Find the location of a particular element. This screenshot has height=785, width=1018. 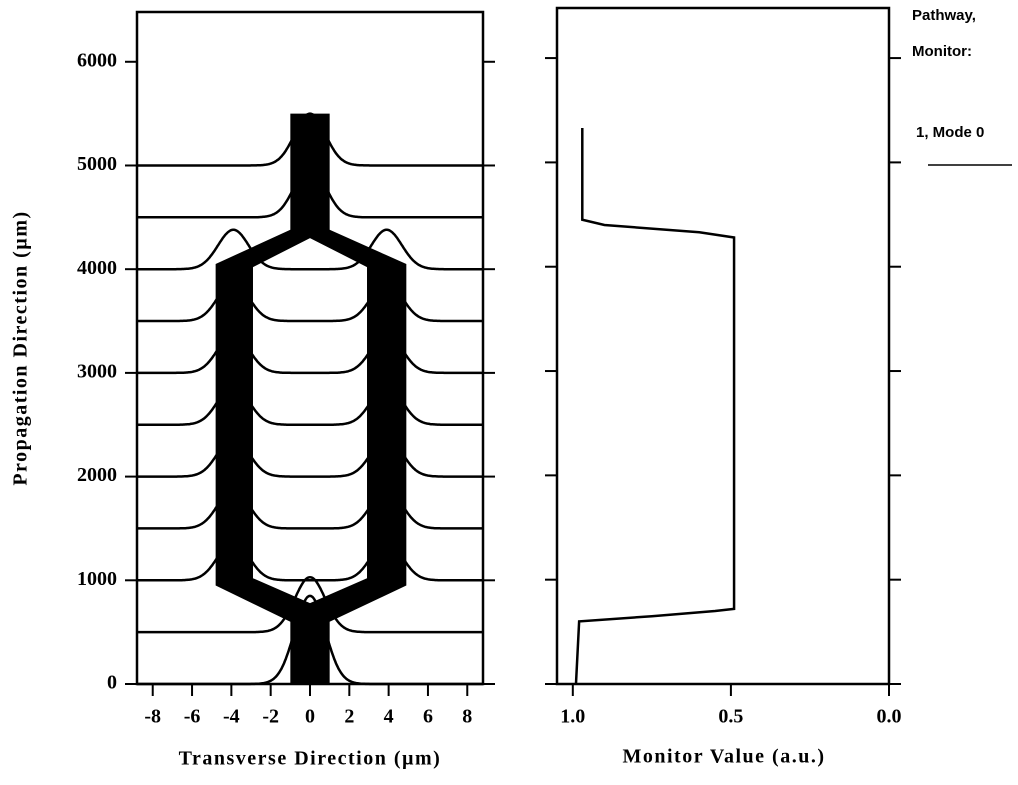

x-axis-label: Transverse Direction (µm) is located at coordinates (310, 759).